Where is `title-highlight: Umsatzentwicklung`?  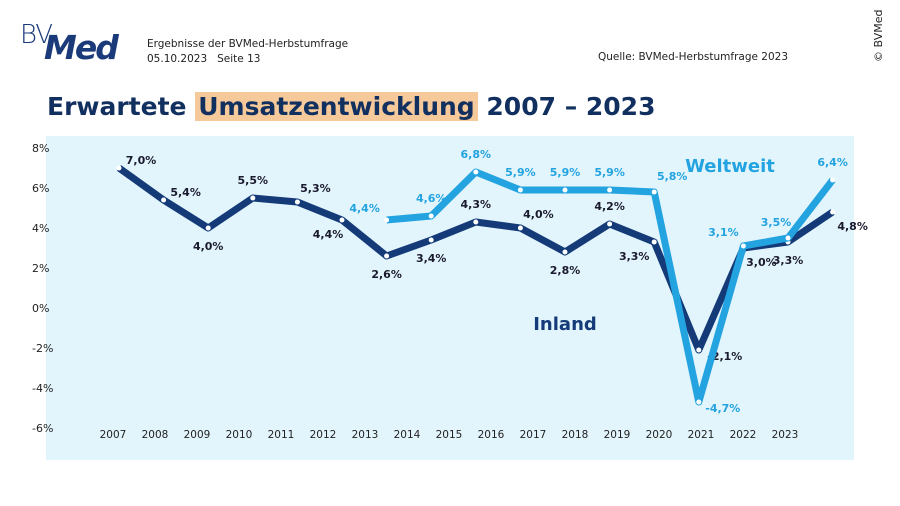 title-highlight: Umsatzentwicklung is located at coordinates (336, 106).